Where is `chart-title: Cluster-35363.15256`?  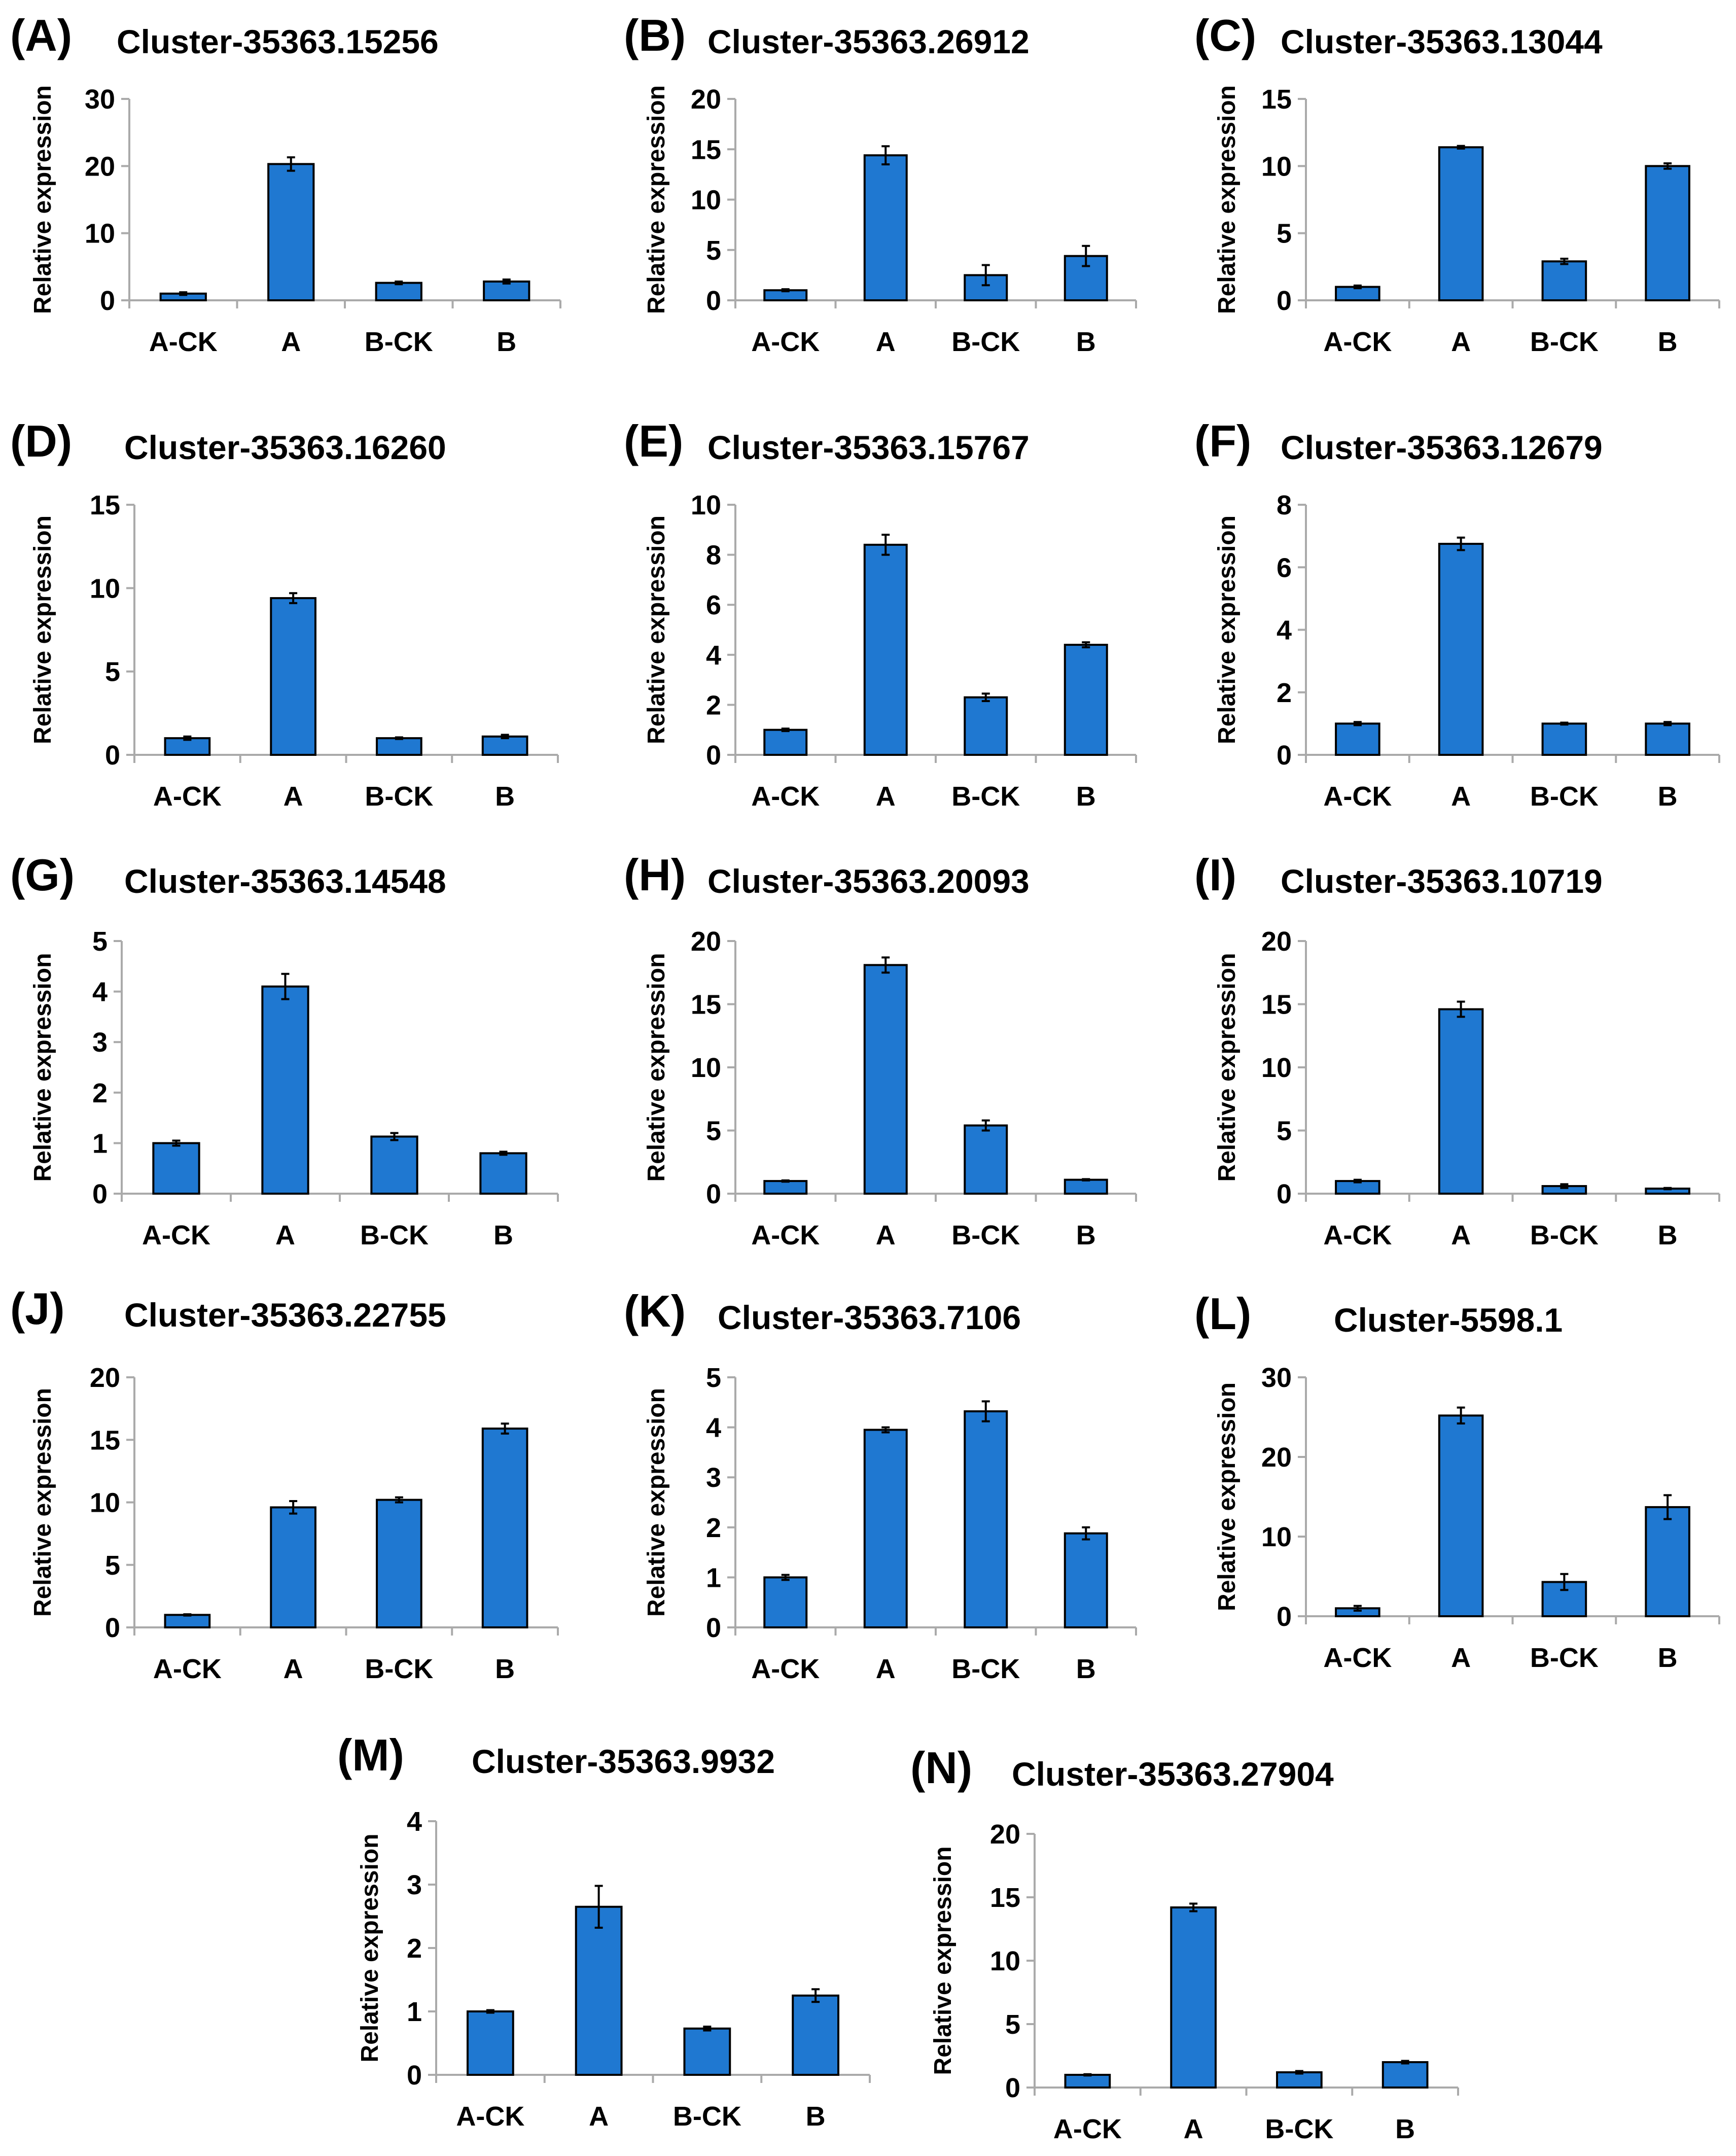
chart-title: Cluster-35363.15256 is located at coordinates (278, 41).